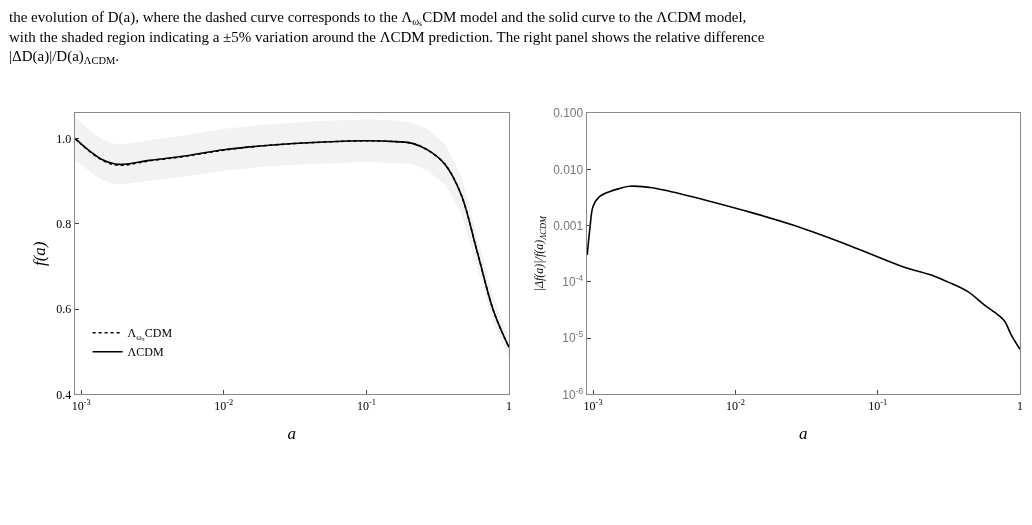 This screenshot has width=1032, height=525. Describe the element at coordinates (64, 394) in the screenshot. I see `y-tick-label: 0.4` at that location.